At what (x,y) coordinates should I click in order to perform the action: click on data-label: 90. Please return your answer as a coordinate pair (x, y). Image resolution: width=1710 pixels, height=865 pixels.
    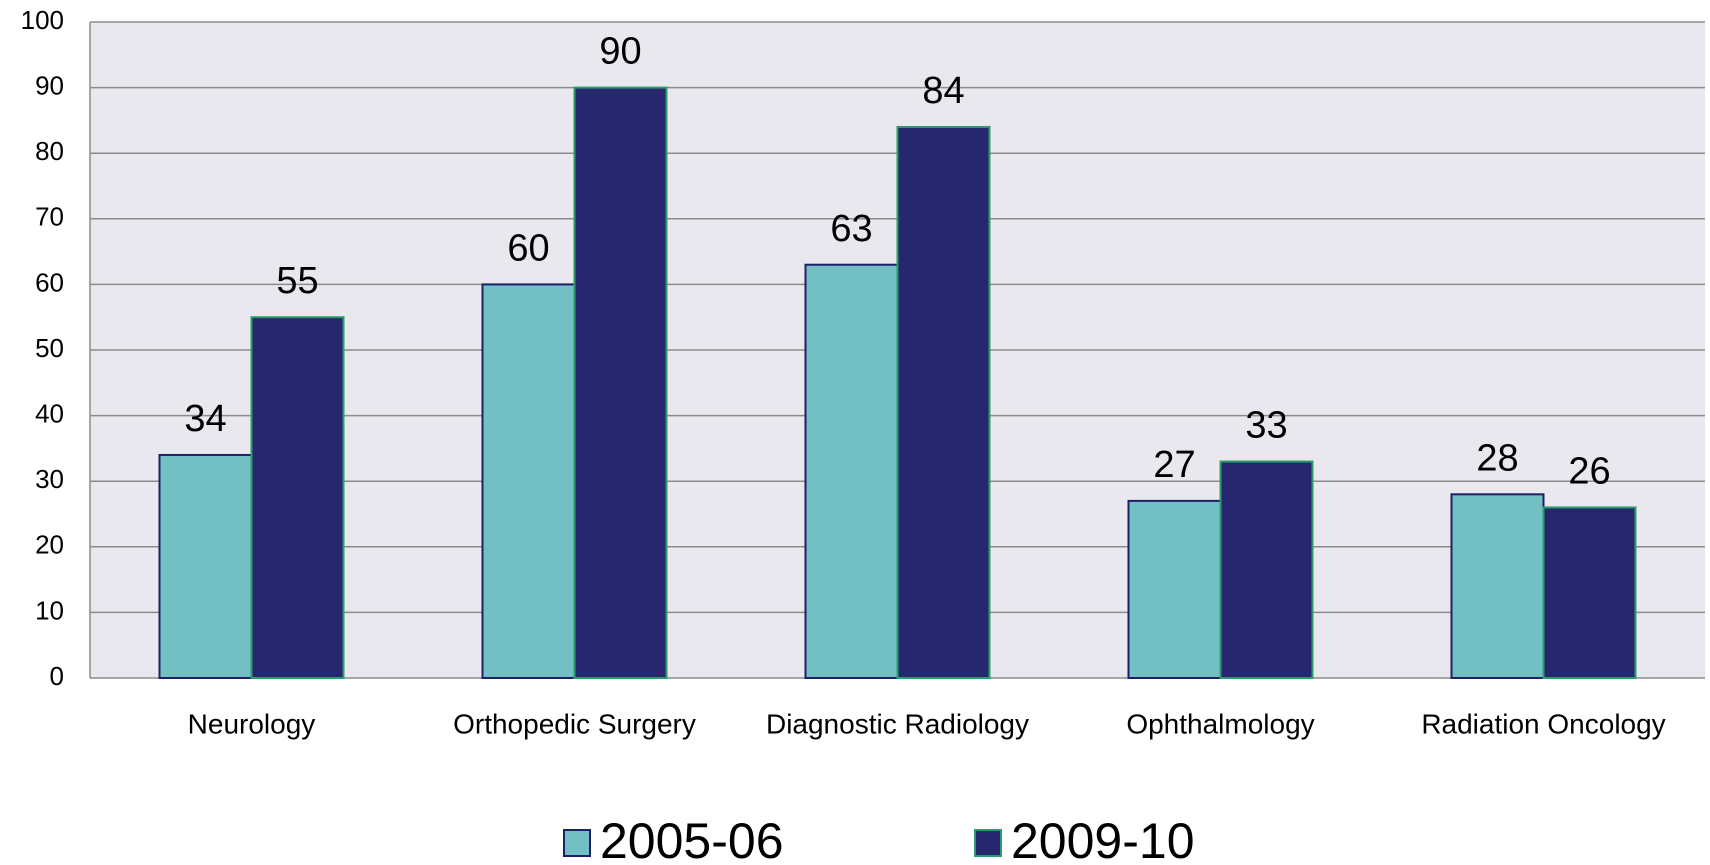
    Looking at the image, I should click on (620, 52).